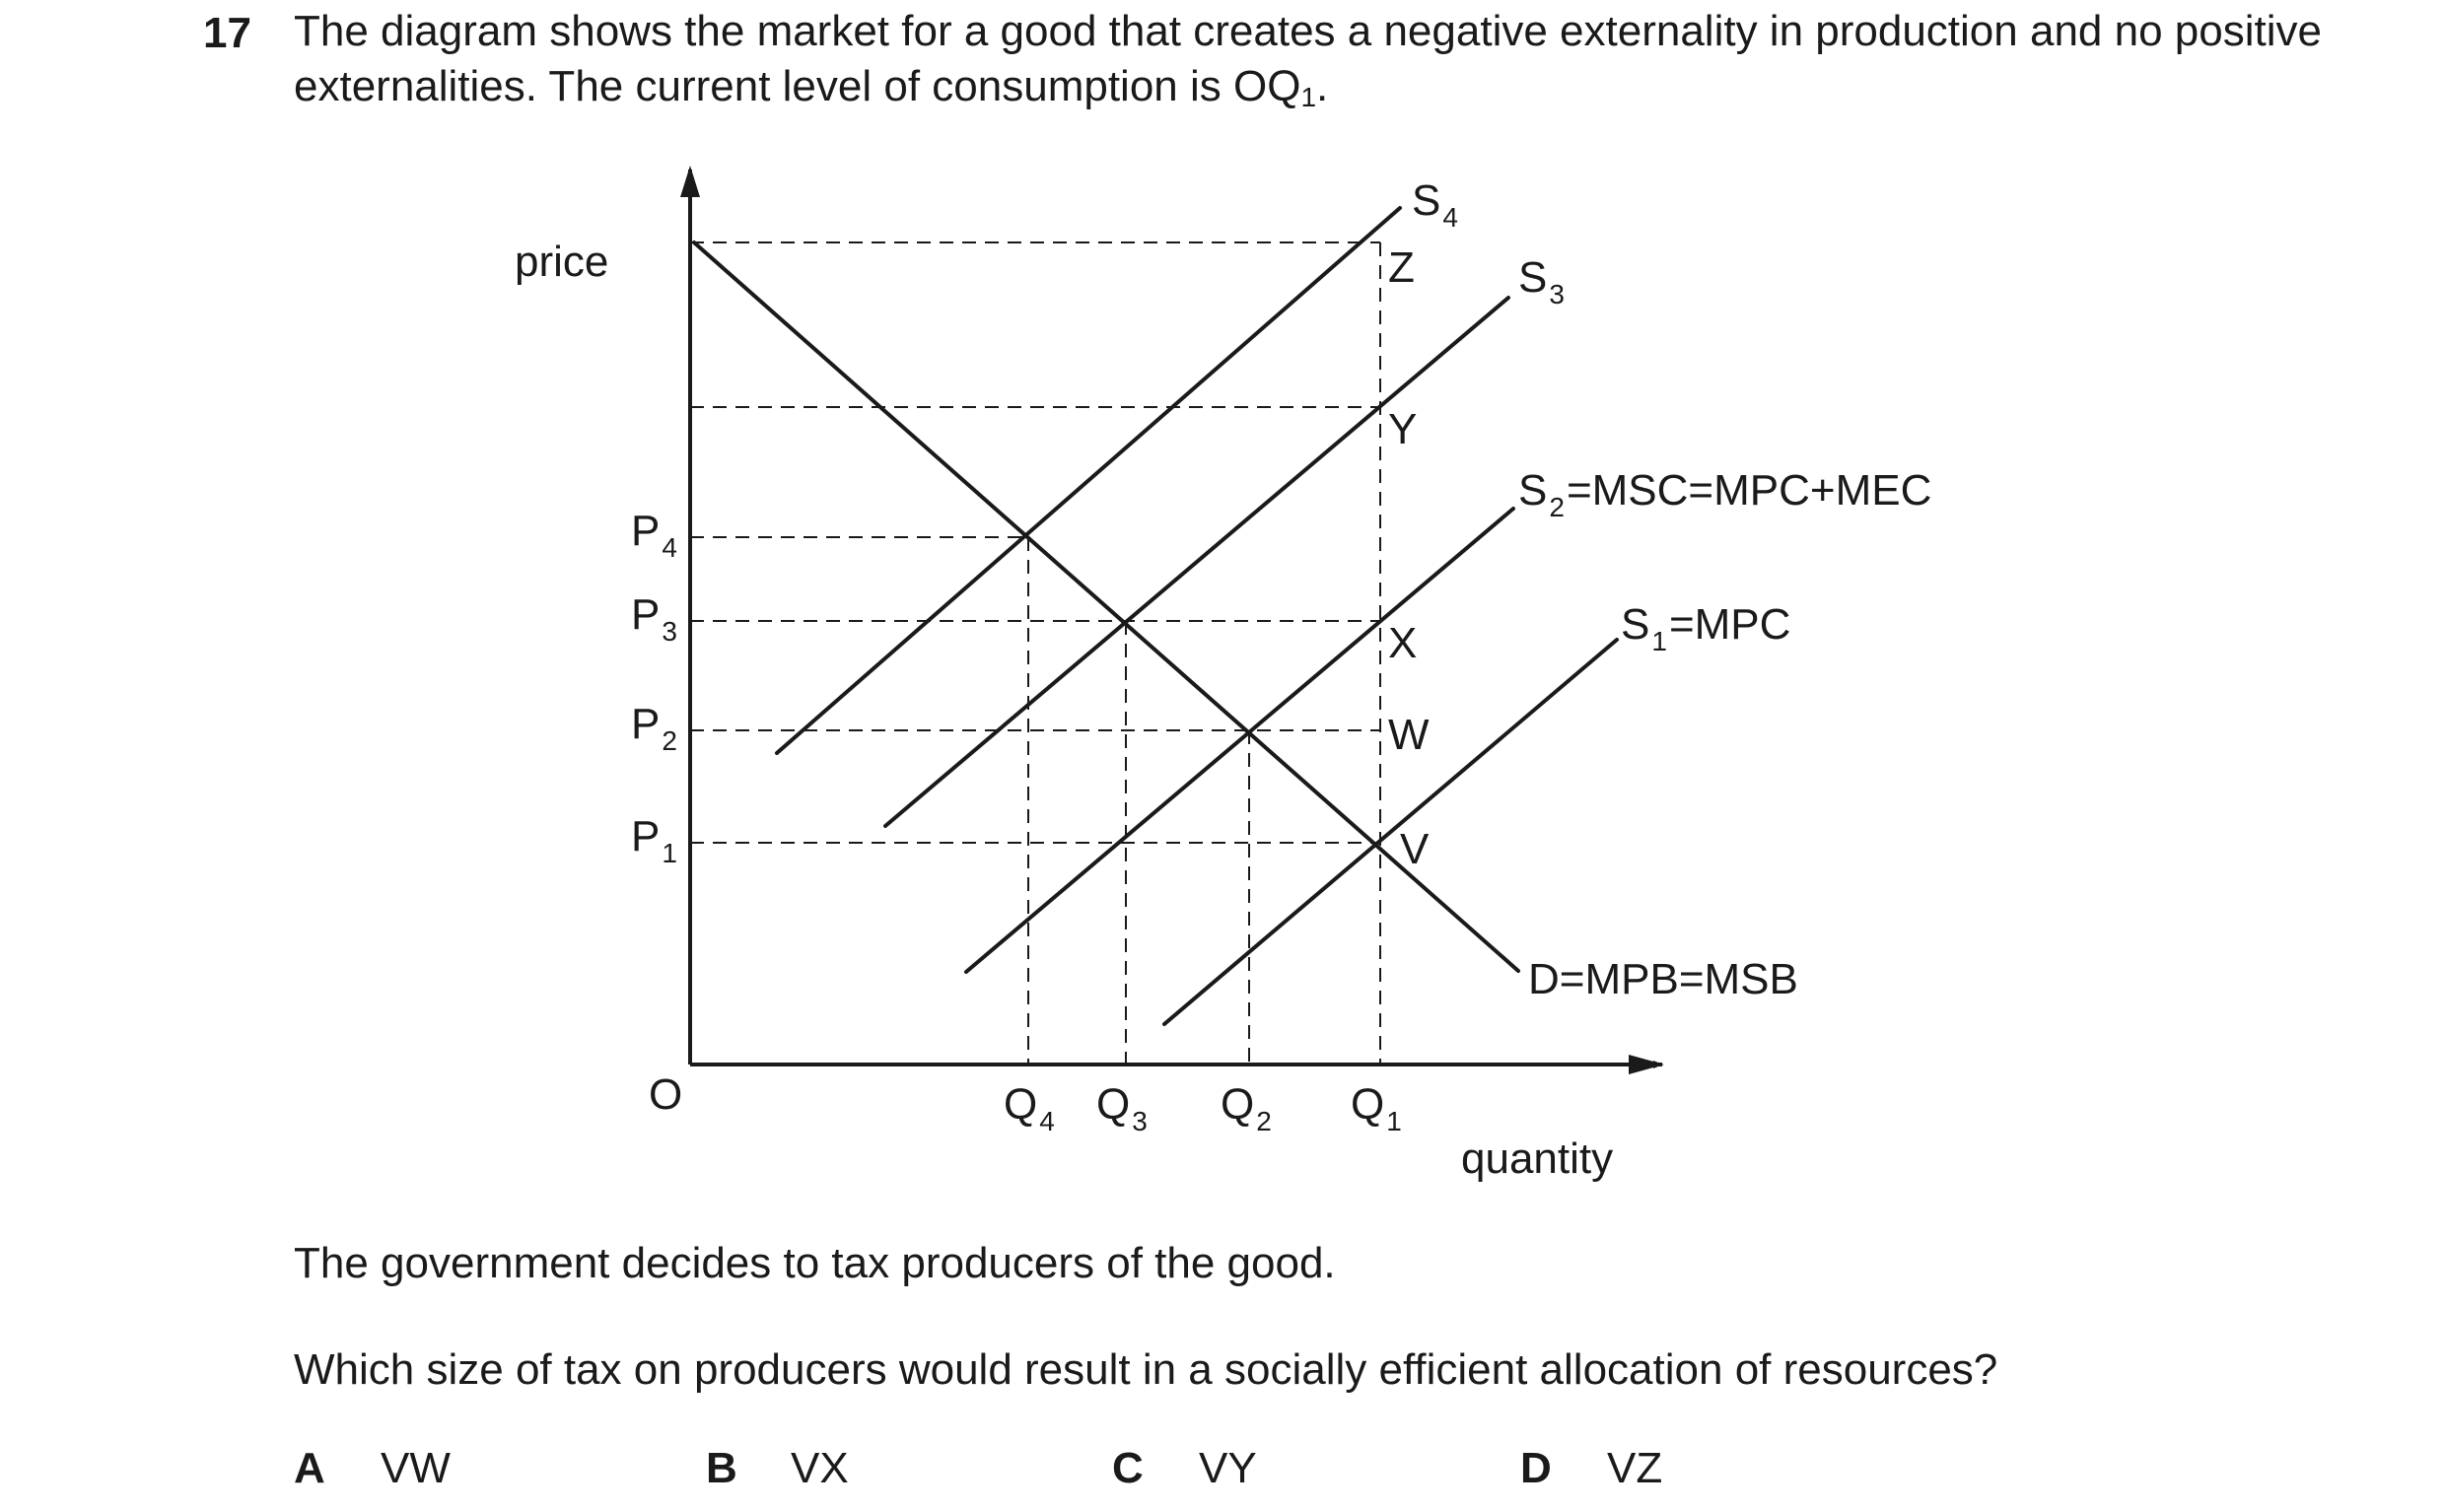  I want to click on question-text-end: ., so click(1322, 86).